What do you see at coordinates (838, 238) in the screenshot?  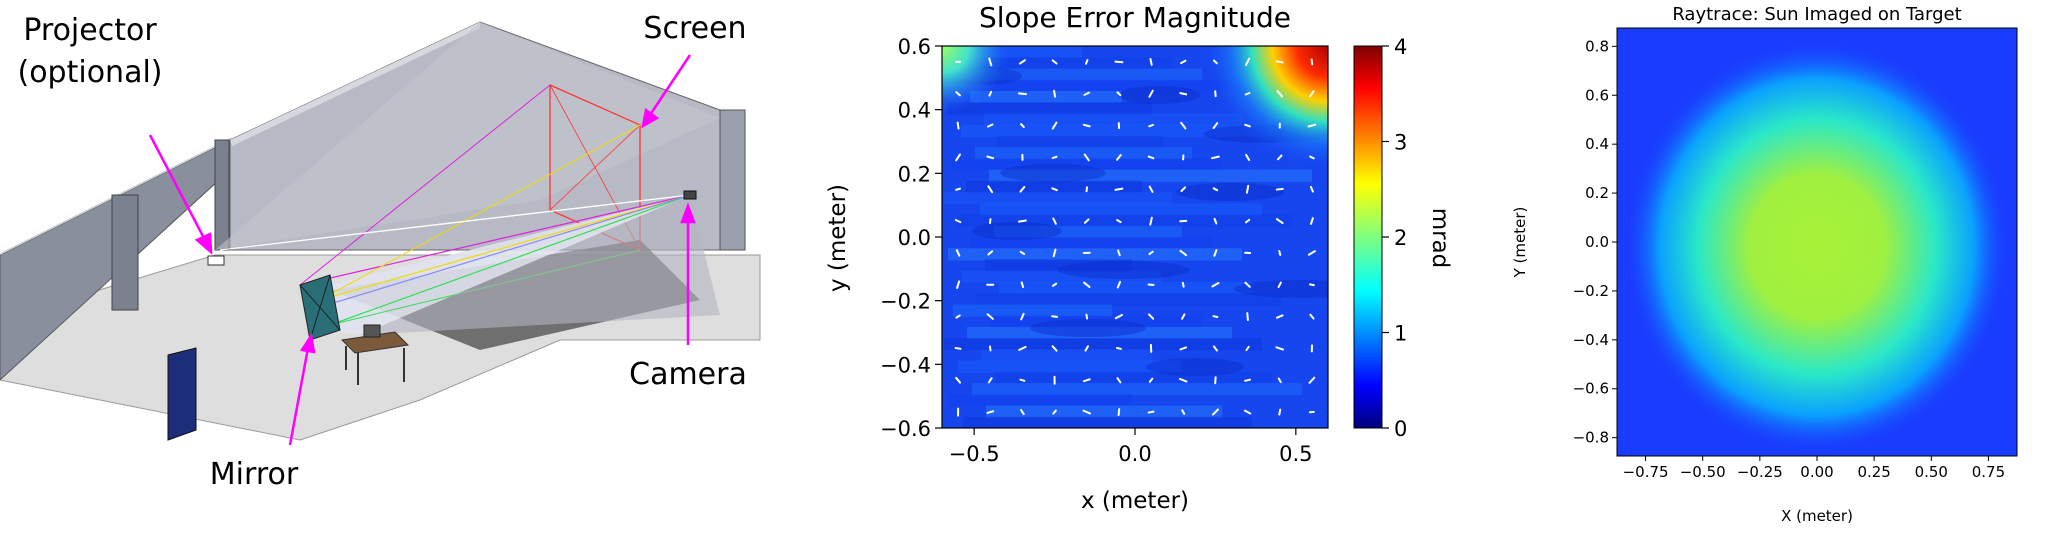 I see `y-axis-label: y (meter)` at bounding box center [838, 238].